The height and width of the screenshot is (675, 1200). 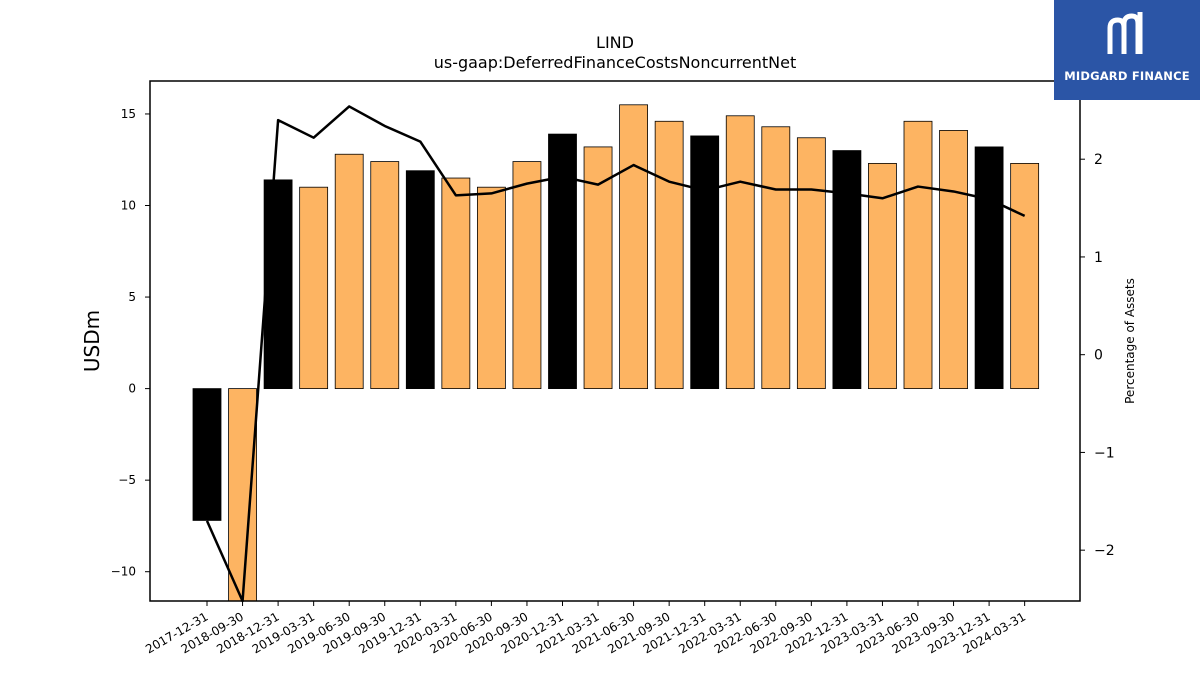 What do you see at coordinates (615, 42) in the screenshot?
I see `chart-title: LIND` at bounding box center [615, 42].